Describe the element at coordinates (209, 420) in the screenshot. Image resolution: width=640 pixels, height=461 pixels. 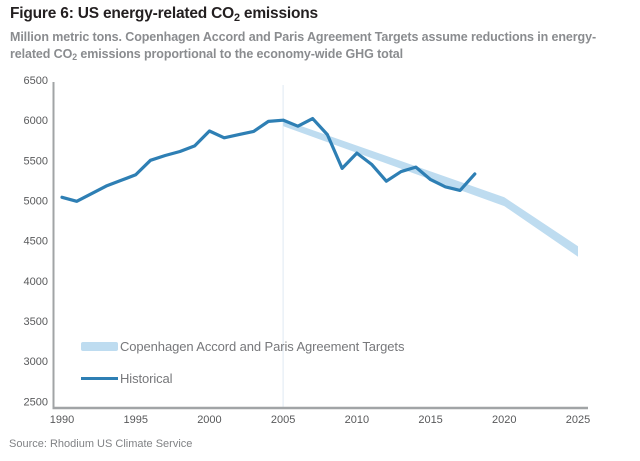
I see `x-tick-label: 2000` at that location.